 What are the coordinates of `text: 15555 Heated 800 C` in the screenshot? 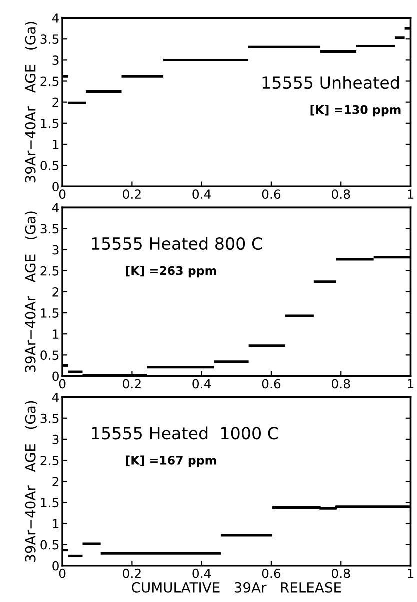 It's located at (177, 243).